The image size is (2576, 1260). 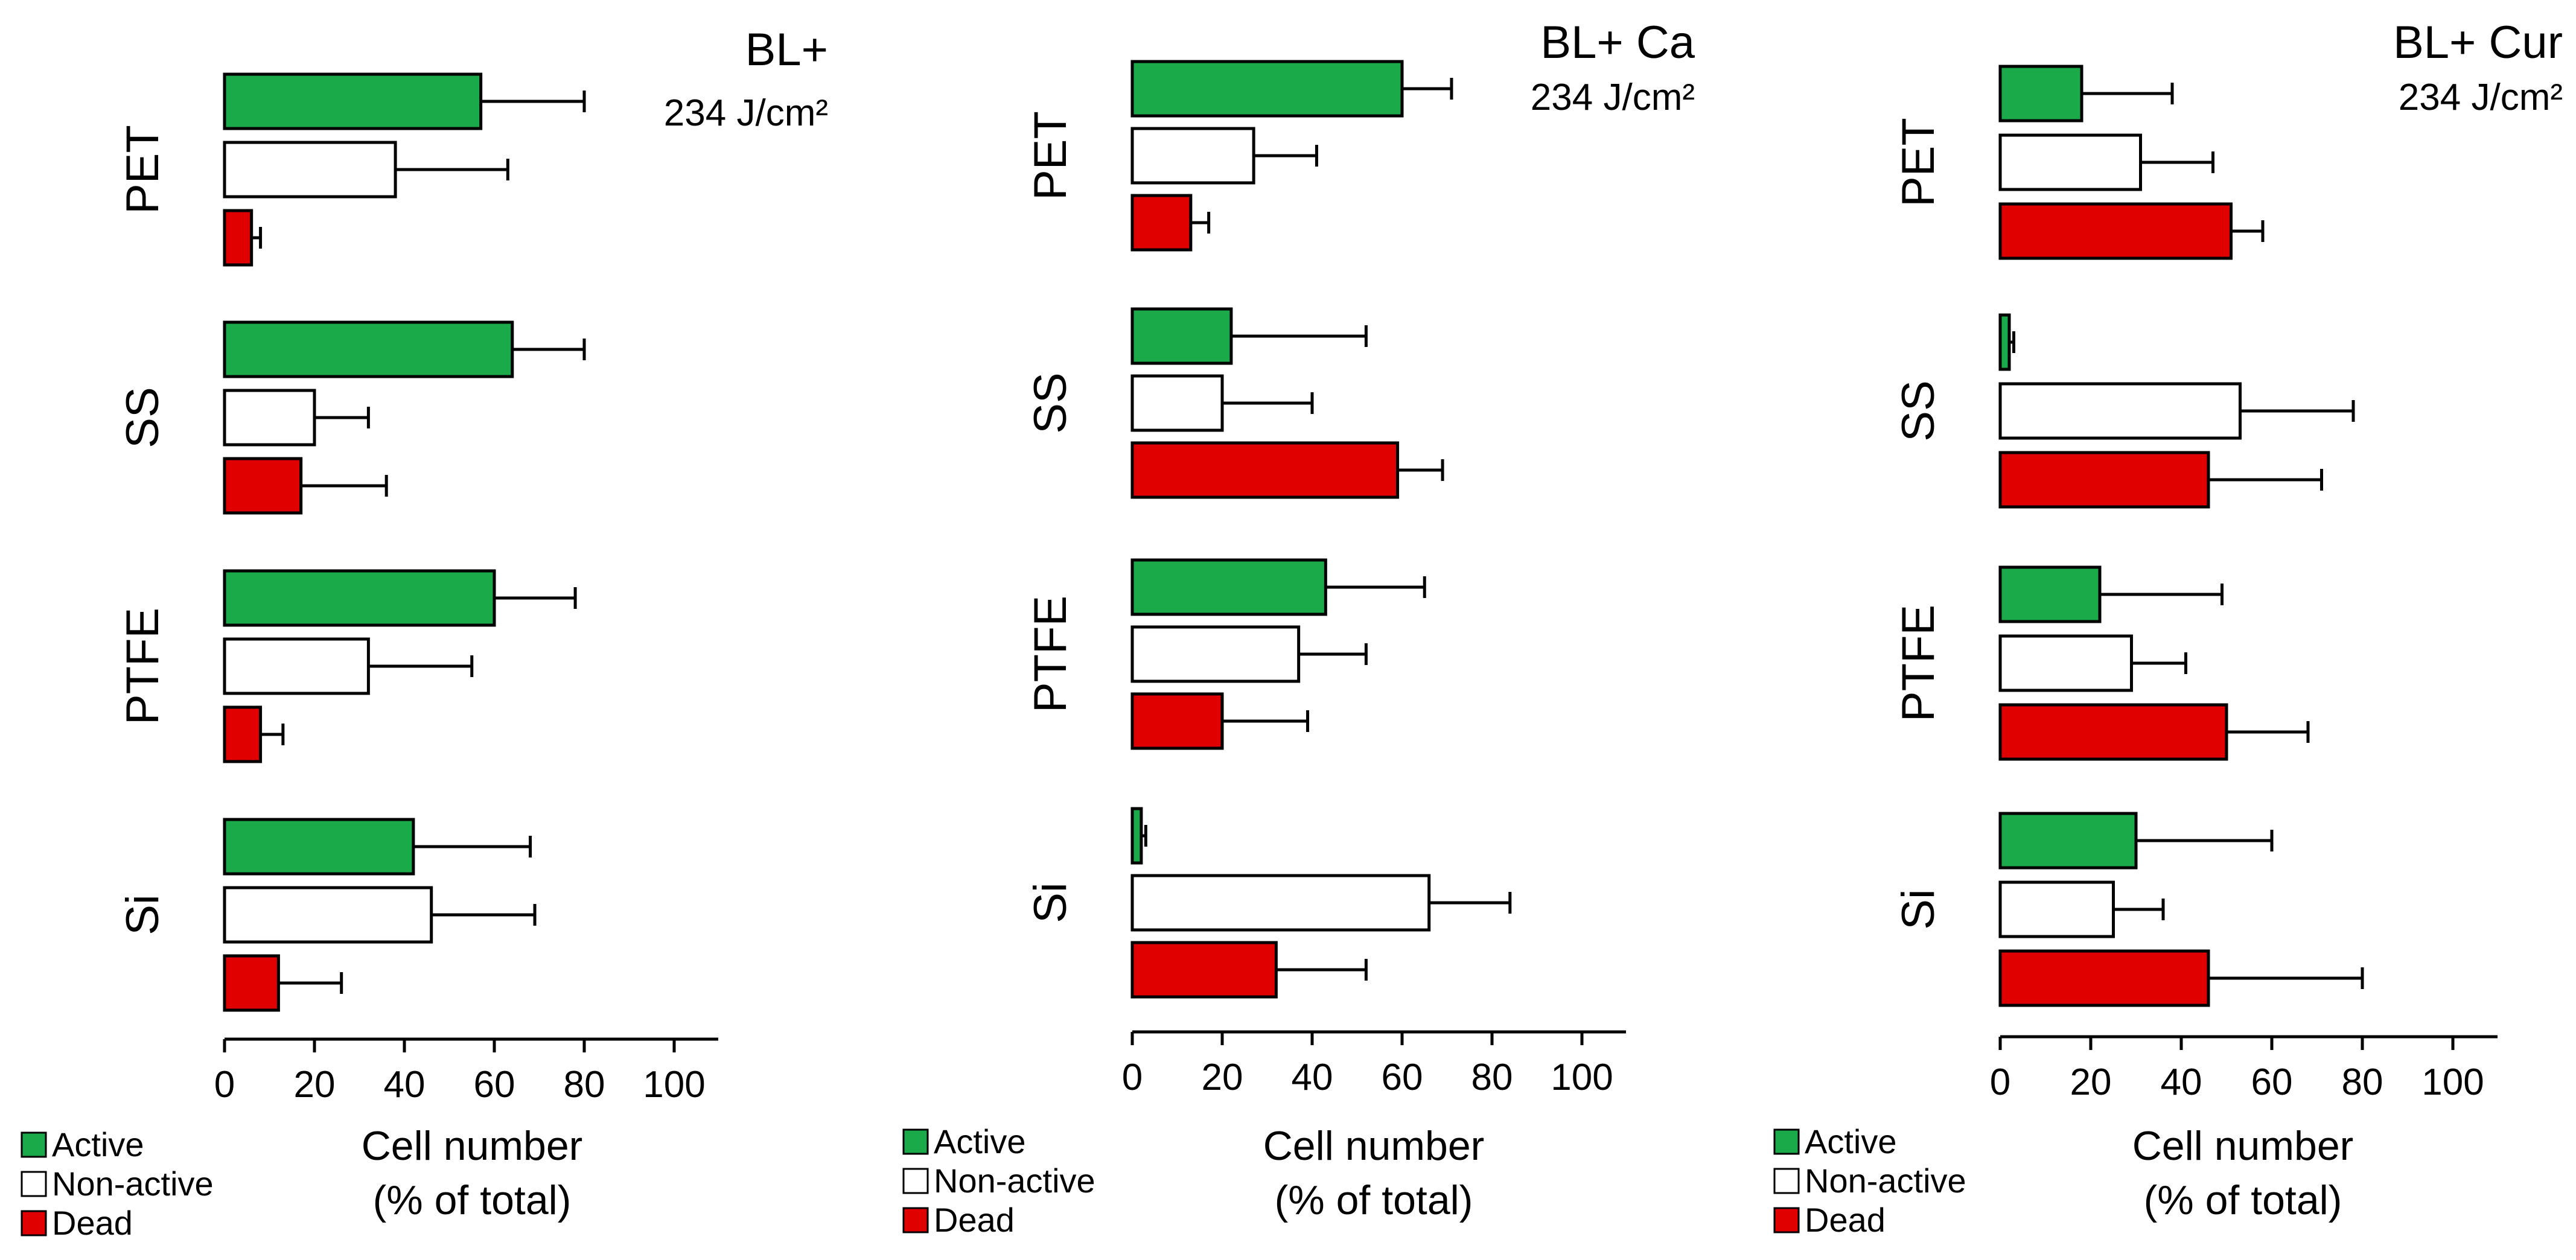 I want to click on panel-1-xlabel: Cell number, so click(x=472, y=1146).